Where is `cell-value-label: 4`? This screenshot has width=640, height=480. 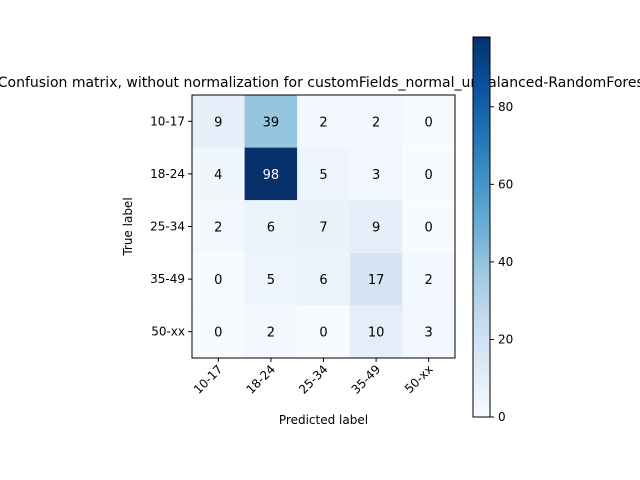 cell-value-label: 4 is located at coordinates (218, 175).